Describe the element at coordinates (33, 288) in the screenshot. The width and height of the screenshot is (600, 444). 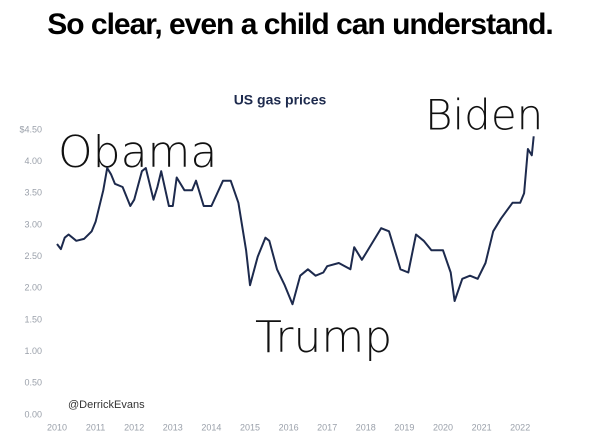
I see `y-tick-label: 2.00` at that location.